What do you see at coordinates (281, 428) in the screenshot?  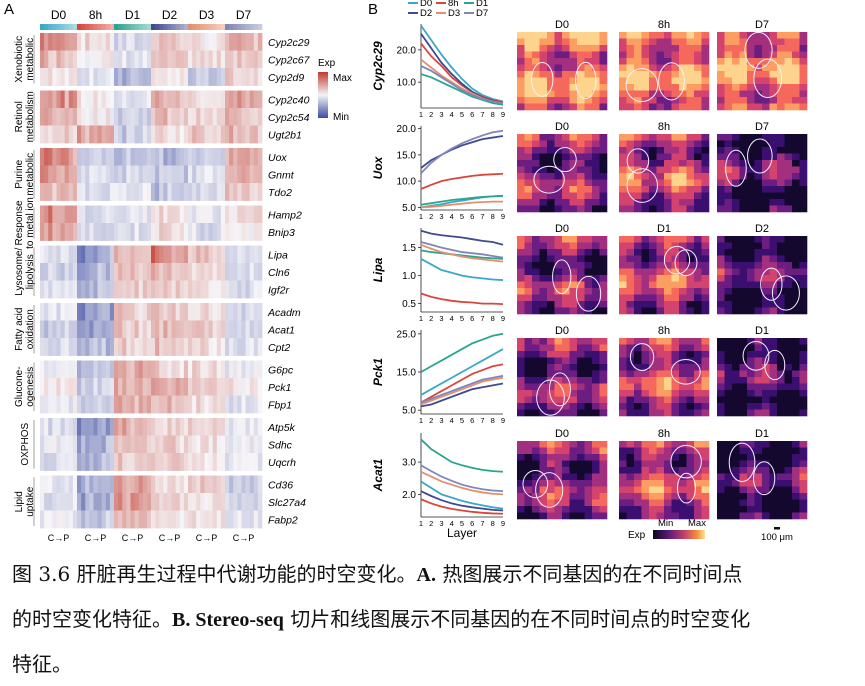 I see `heatmap-gene-label: Atp5k` at bounding box center [281, 428].